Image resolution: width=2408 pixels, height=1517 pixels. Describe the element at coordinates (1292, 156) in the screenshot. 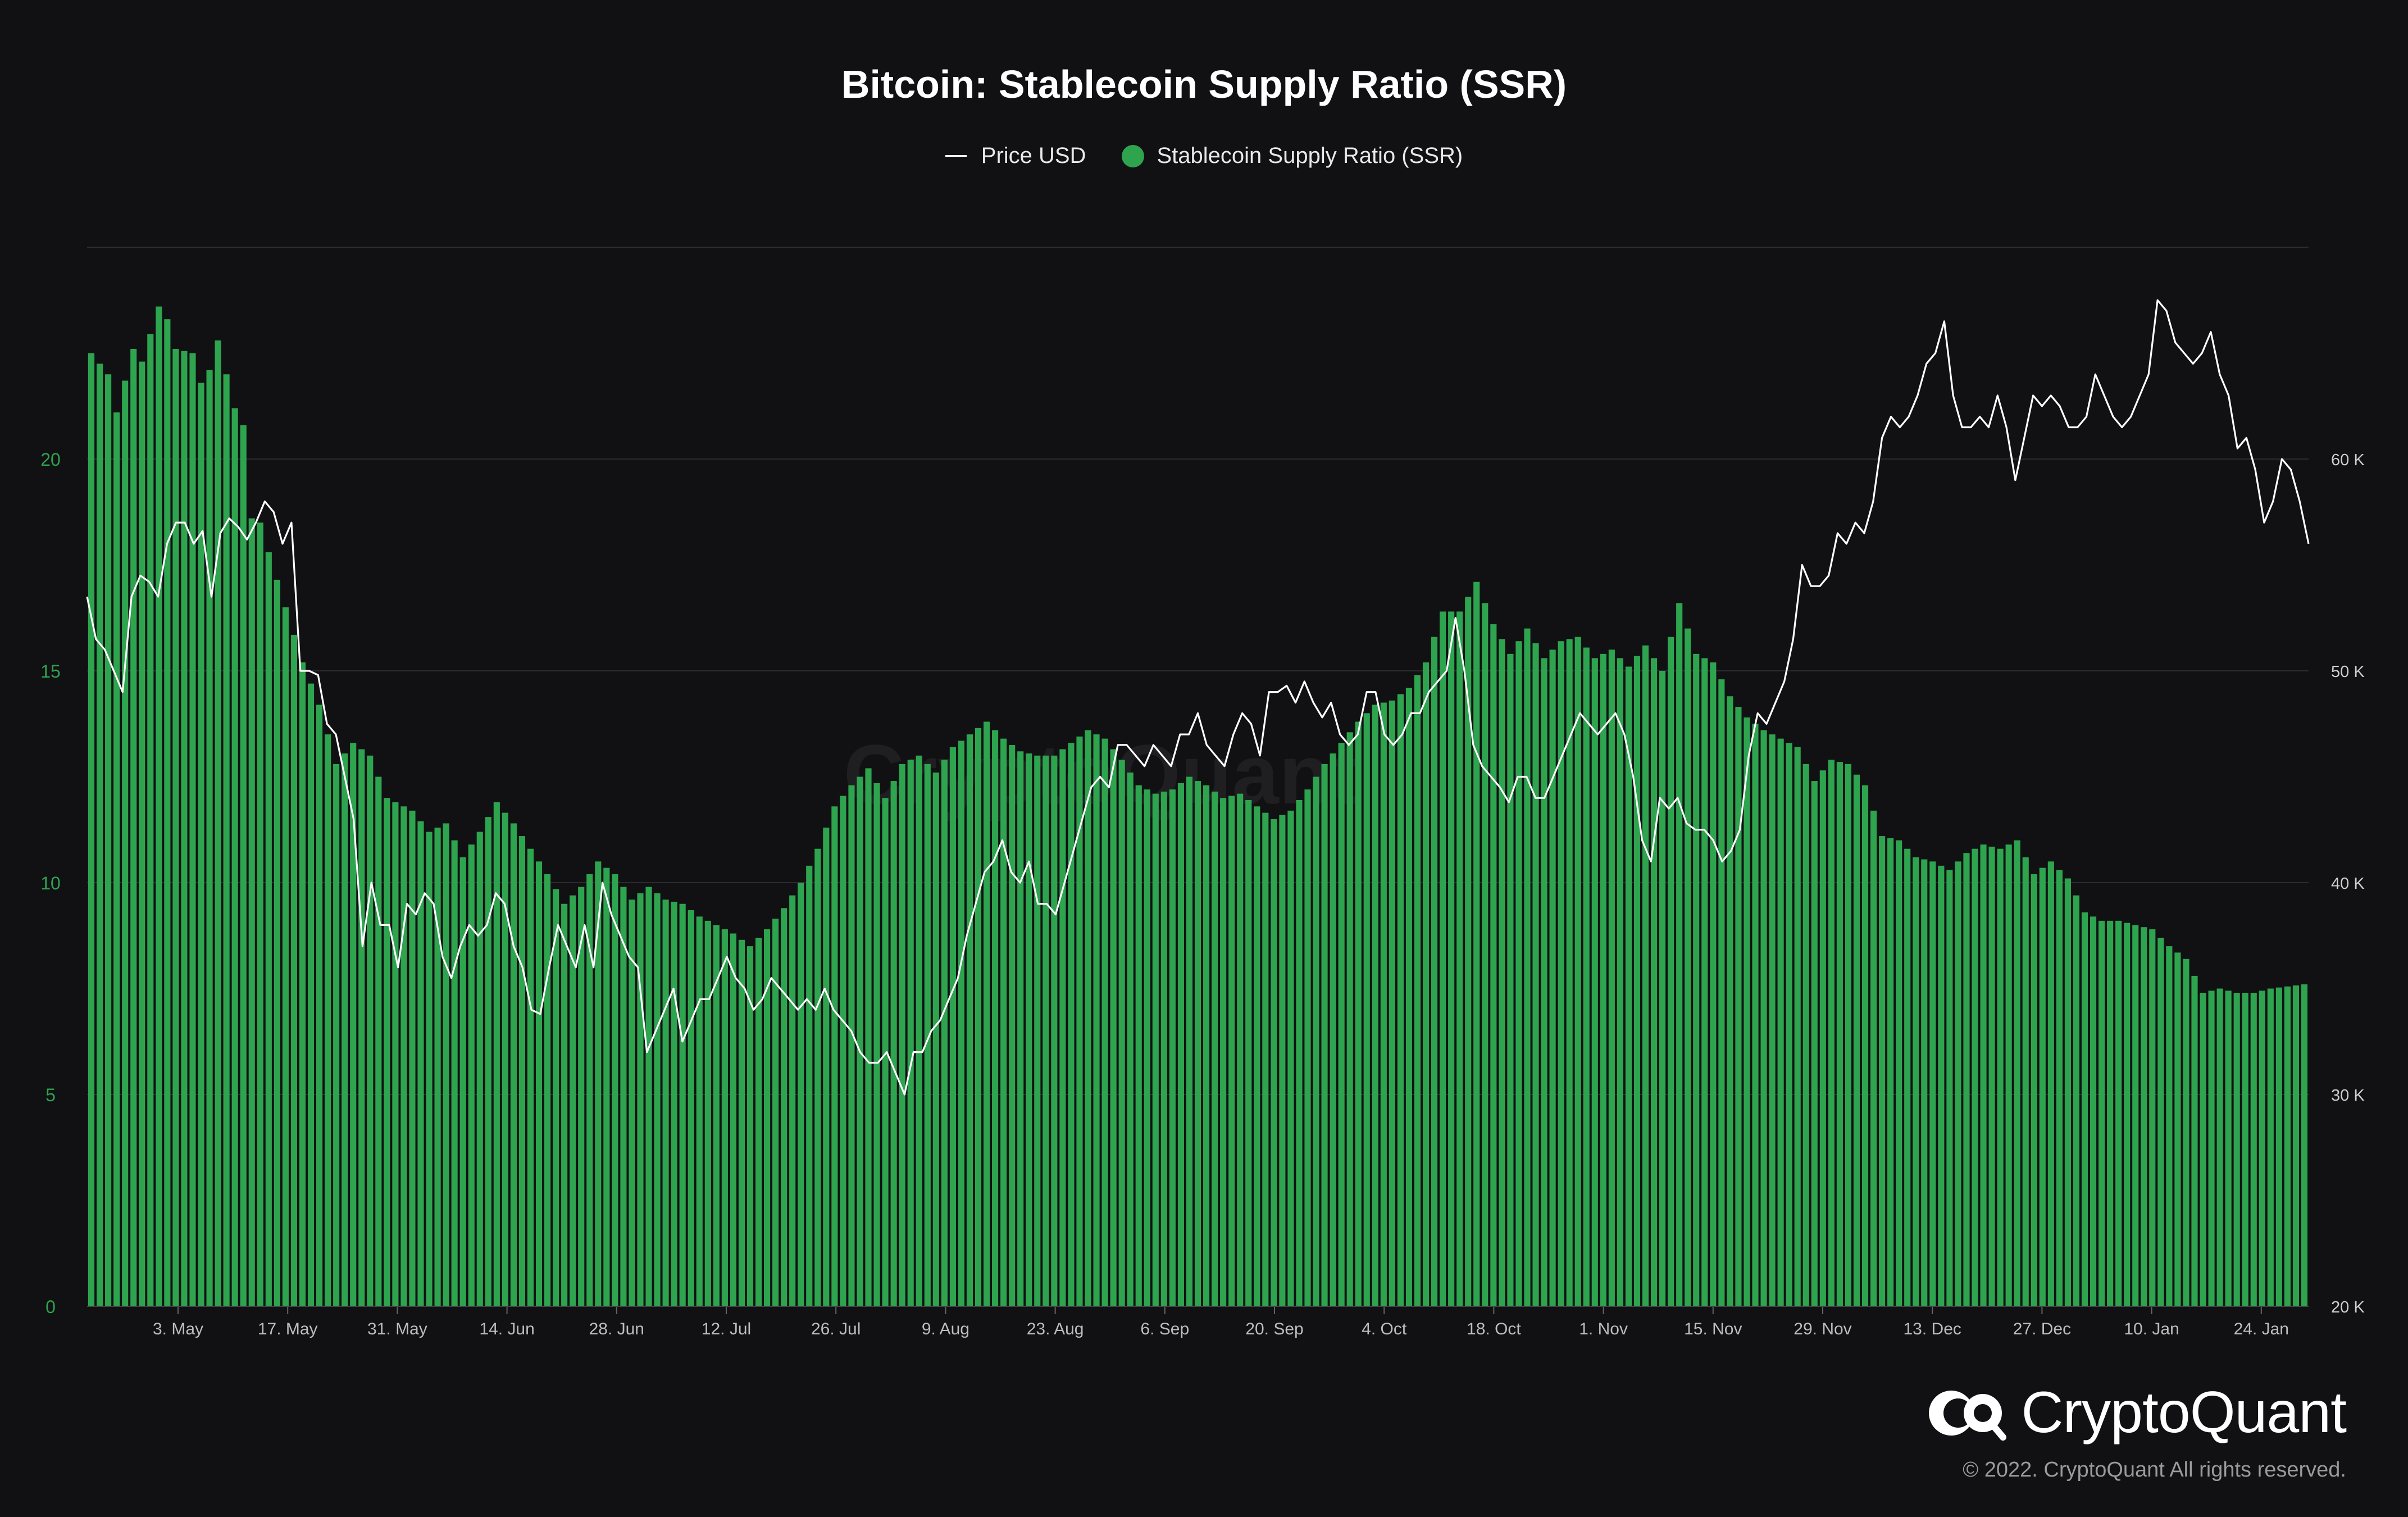

I see `legend-item-ssr: Stablecoin Supply Ratio (SSR)` at that location.